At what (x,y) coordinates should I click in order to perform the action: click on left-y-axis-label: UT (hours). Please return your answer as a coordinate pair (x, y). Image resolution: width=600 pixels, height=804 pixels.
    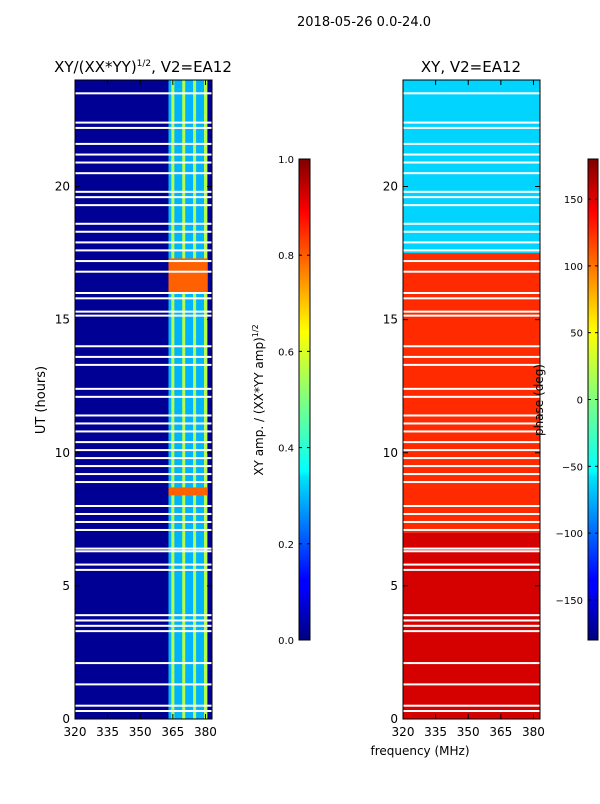
    Looking at the image, I should click on (41, 400).